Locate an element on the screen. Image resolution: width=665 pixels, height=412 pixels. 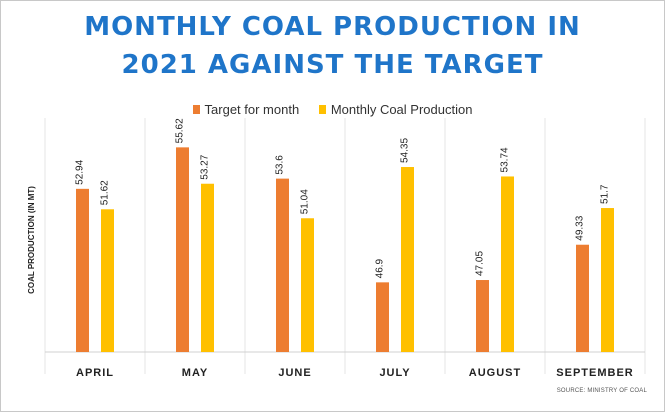
data-label-production-june: 51.04 is located at coordinates (305, 201).